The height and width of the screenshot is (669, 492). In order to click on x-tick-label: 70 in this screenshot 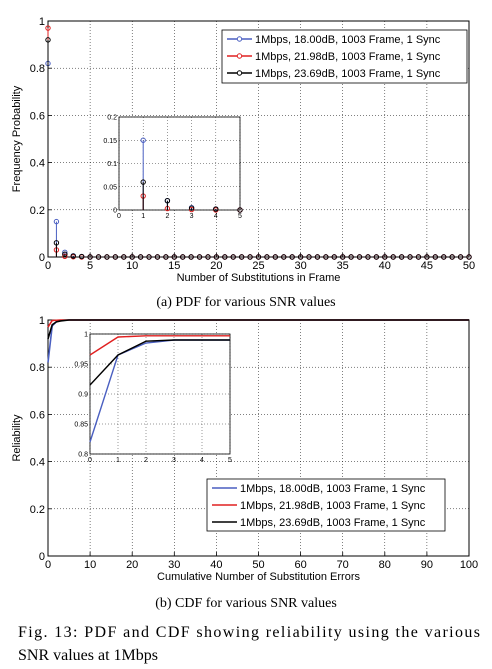, I will do `click(343, 565)`.